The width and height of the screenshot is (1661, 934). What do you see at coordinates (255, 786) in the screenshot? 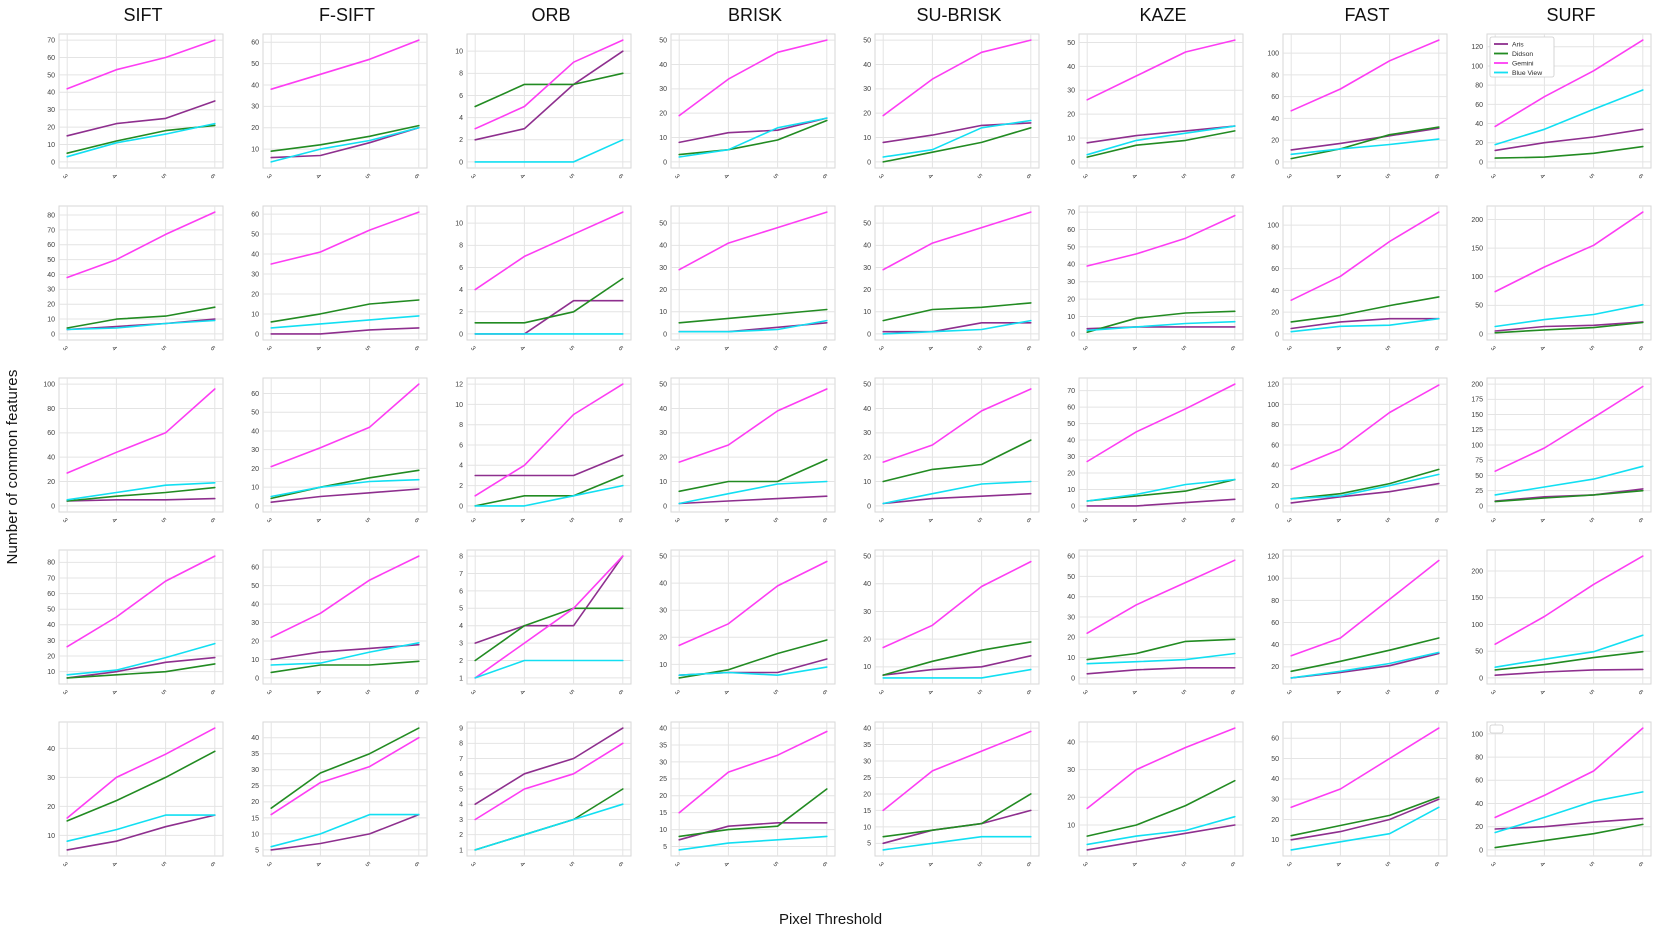
I see `y-tick-label: 25` at bounding box center [255, 786].